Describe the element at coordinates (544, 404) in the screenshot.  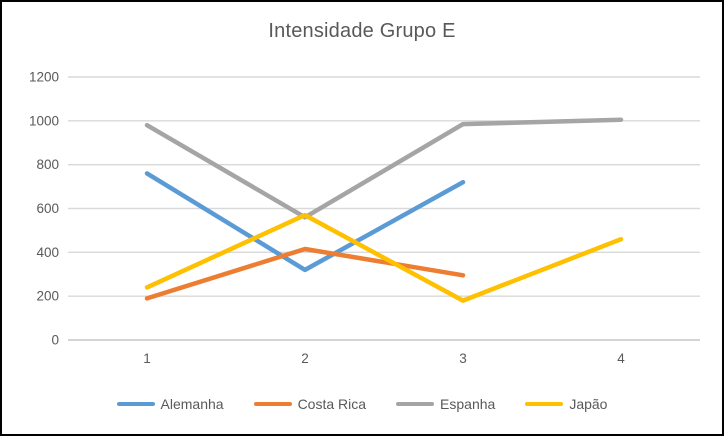
I see `legend-line-japao-icon` at that location.